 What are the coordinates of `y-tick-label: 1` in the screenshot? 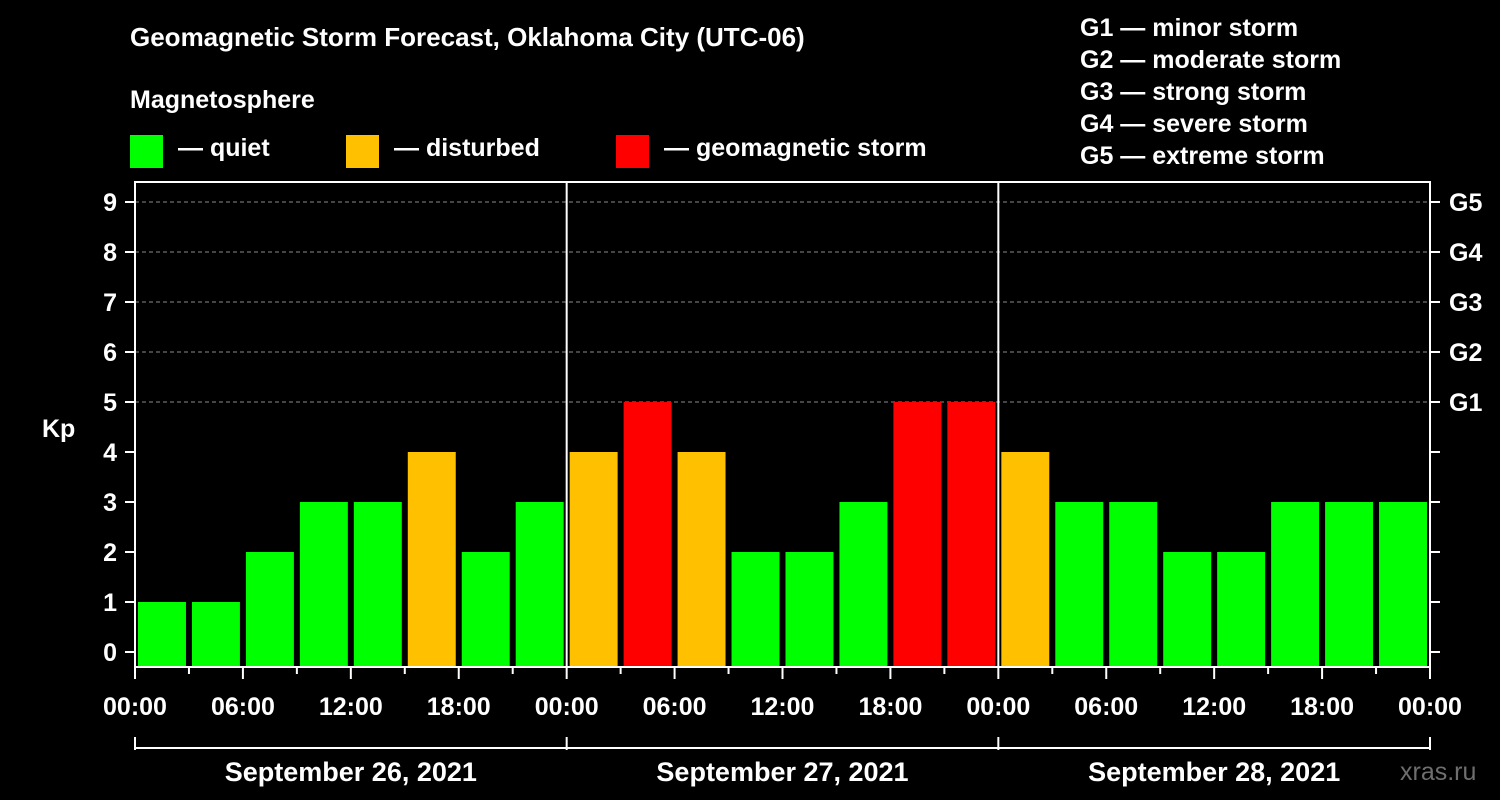 It's located at (110, 603).